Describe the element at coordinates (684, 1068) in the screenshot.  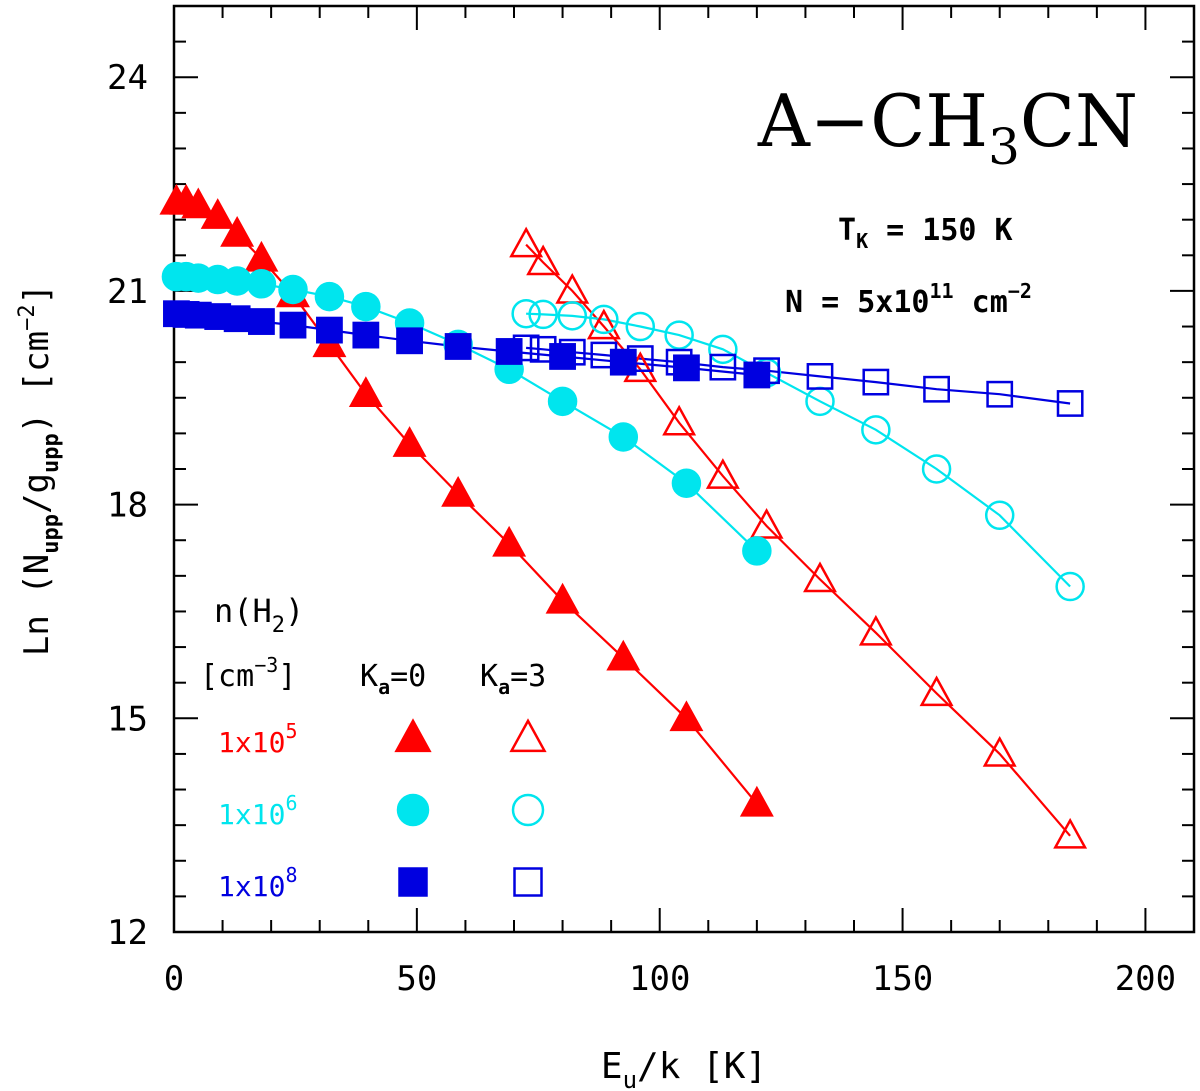
I see `x-axis-label: Eu/k [K]` at that location.